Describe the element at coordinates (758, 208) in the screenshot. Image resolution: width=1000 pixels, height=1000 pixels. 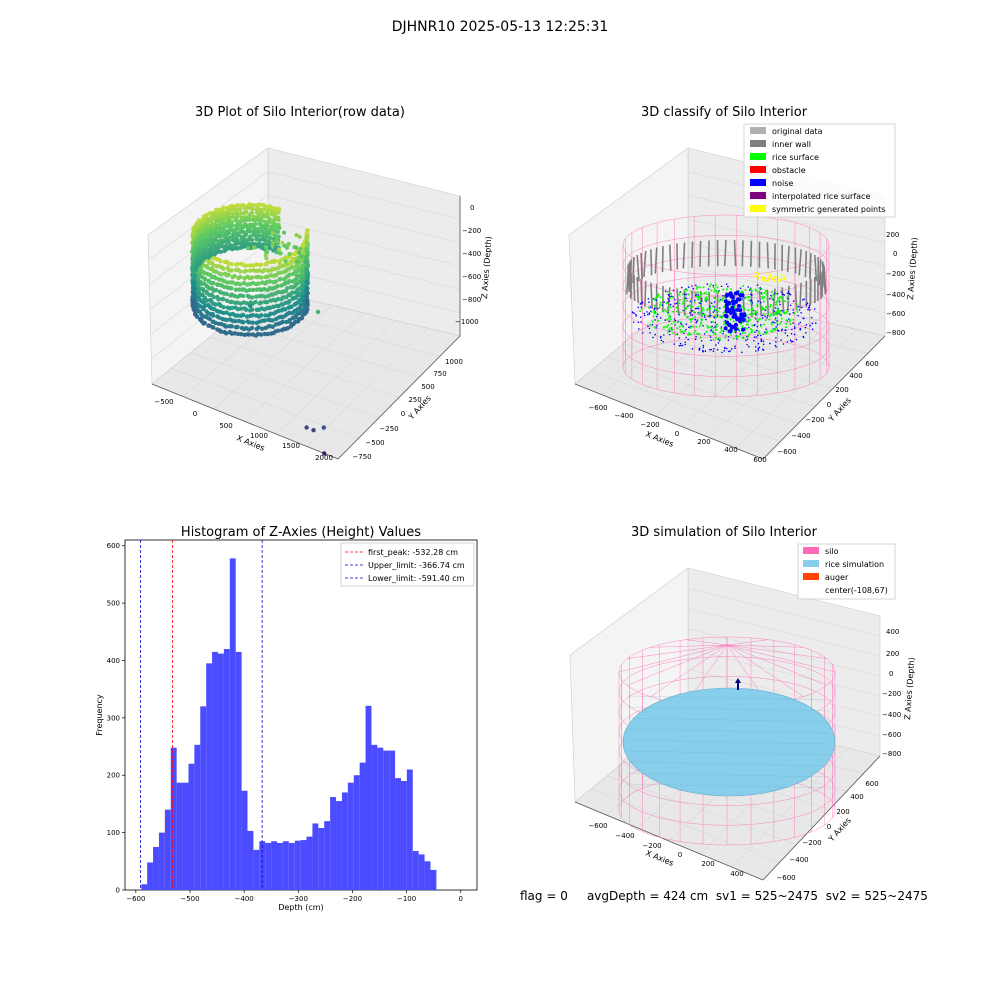
I see `legend-swatch` at that location.